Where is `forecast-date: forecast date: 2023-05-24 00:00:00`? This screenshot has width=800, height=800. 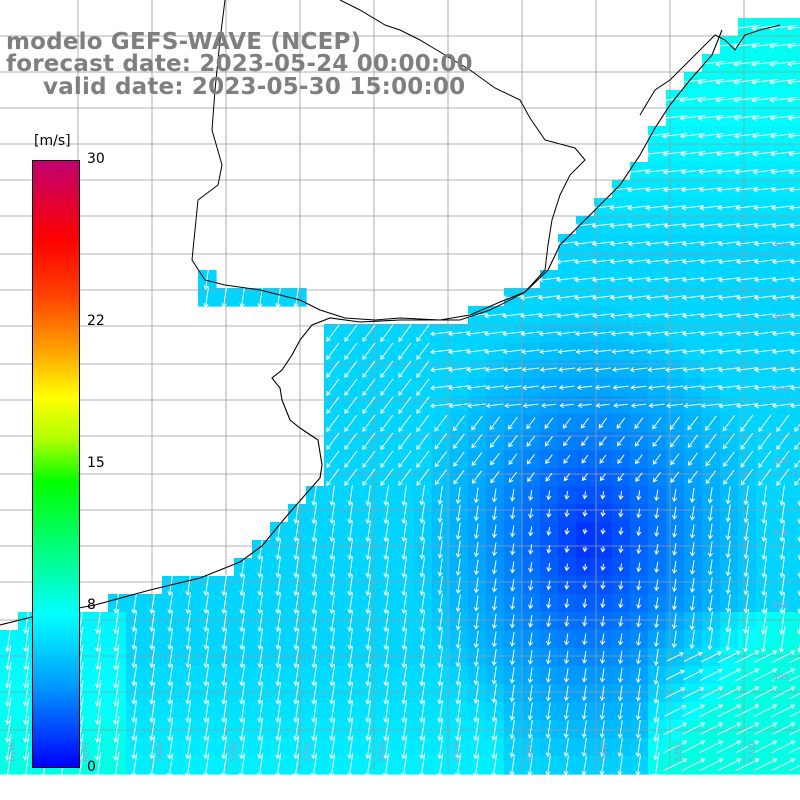 forecast-date: forecast date: 2023-05-24 00:00:00 is located at coordinates (239, 64).